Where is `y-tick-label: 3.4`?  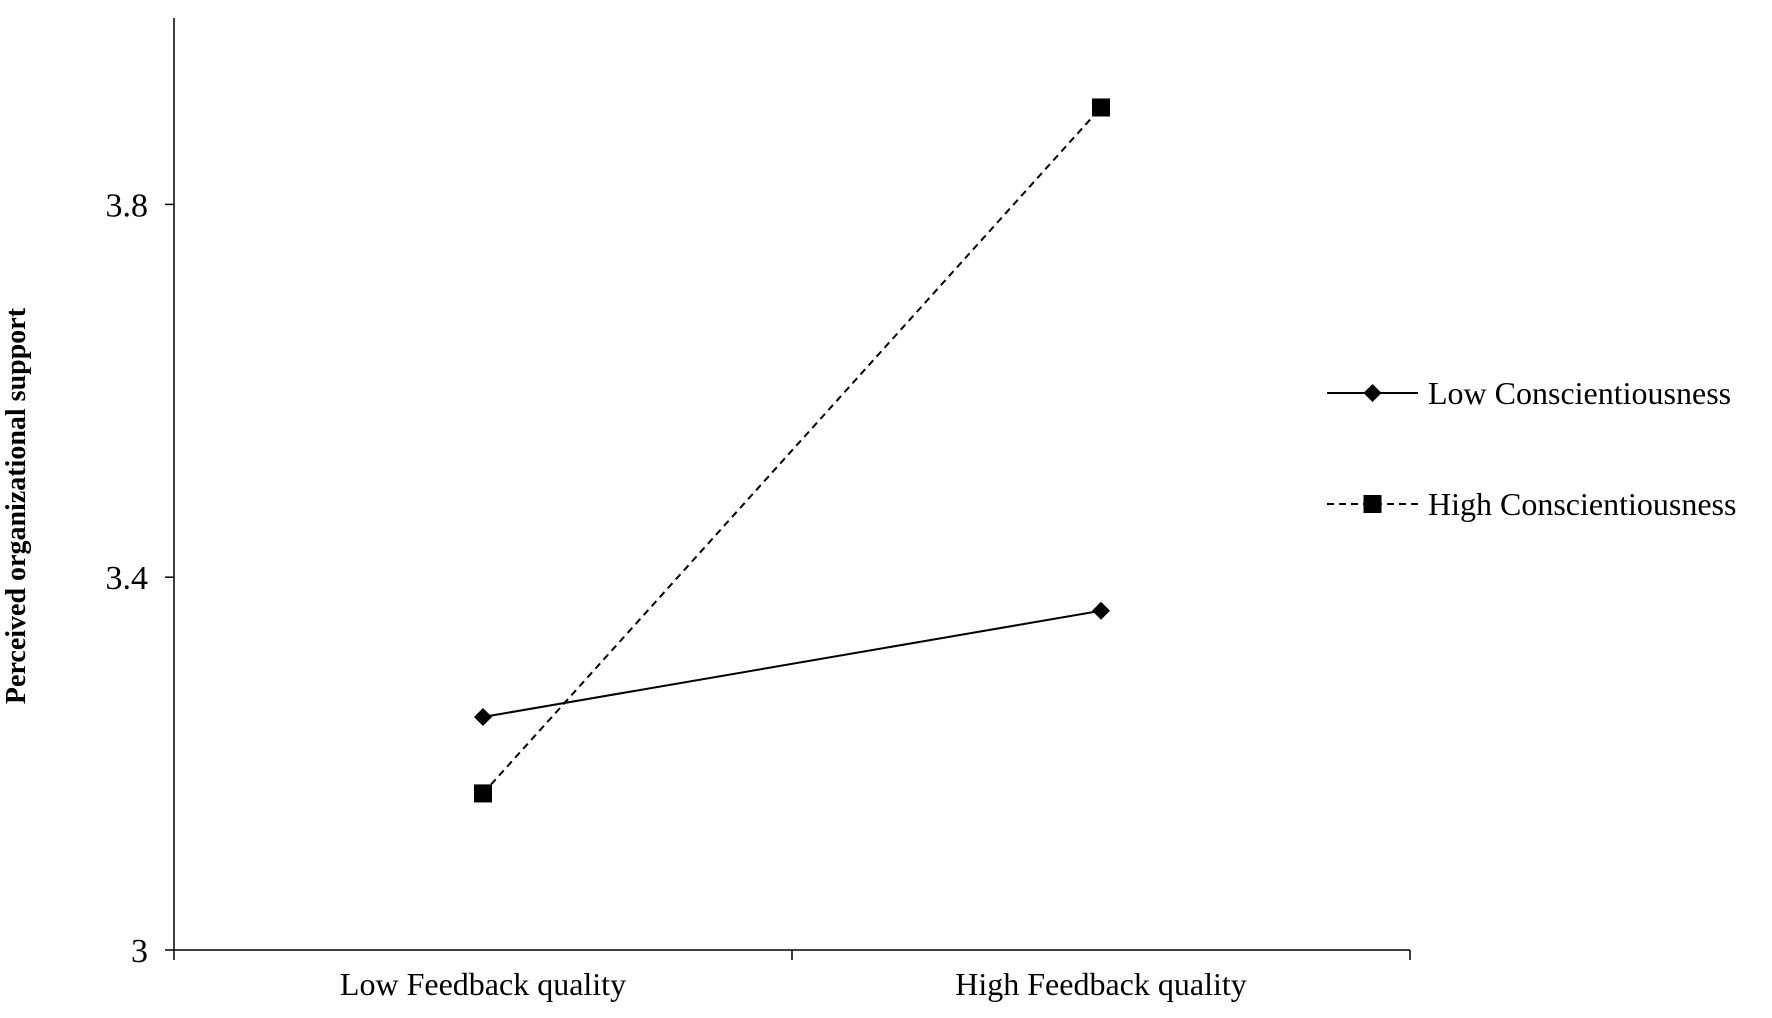 y-tick-label: 3.4 is located at coordinates (127, 578).